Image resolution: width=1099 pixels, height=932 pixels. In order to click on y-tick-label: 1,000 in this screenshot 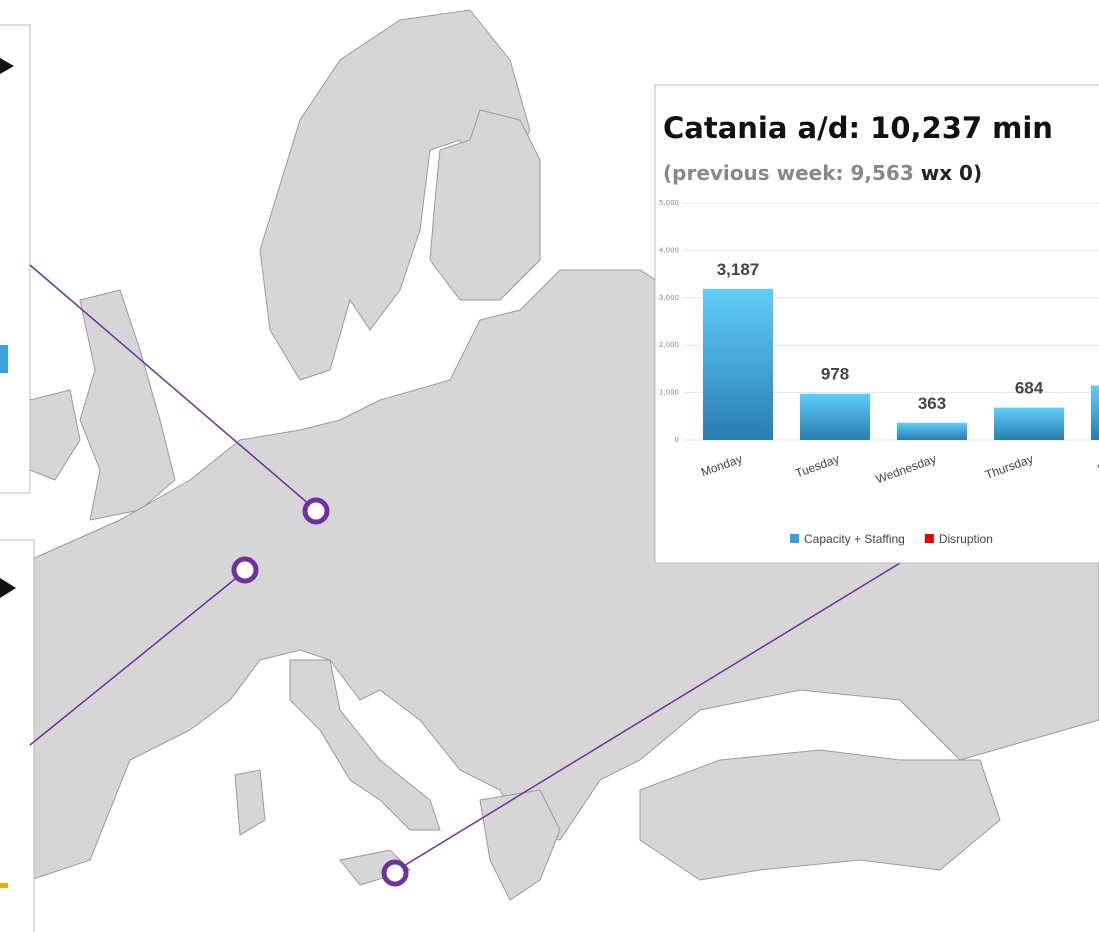, I will do `click(669, 393)`.